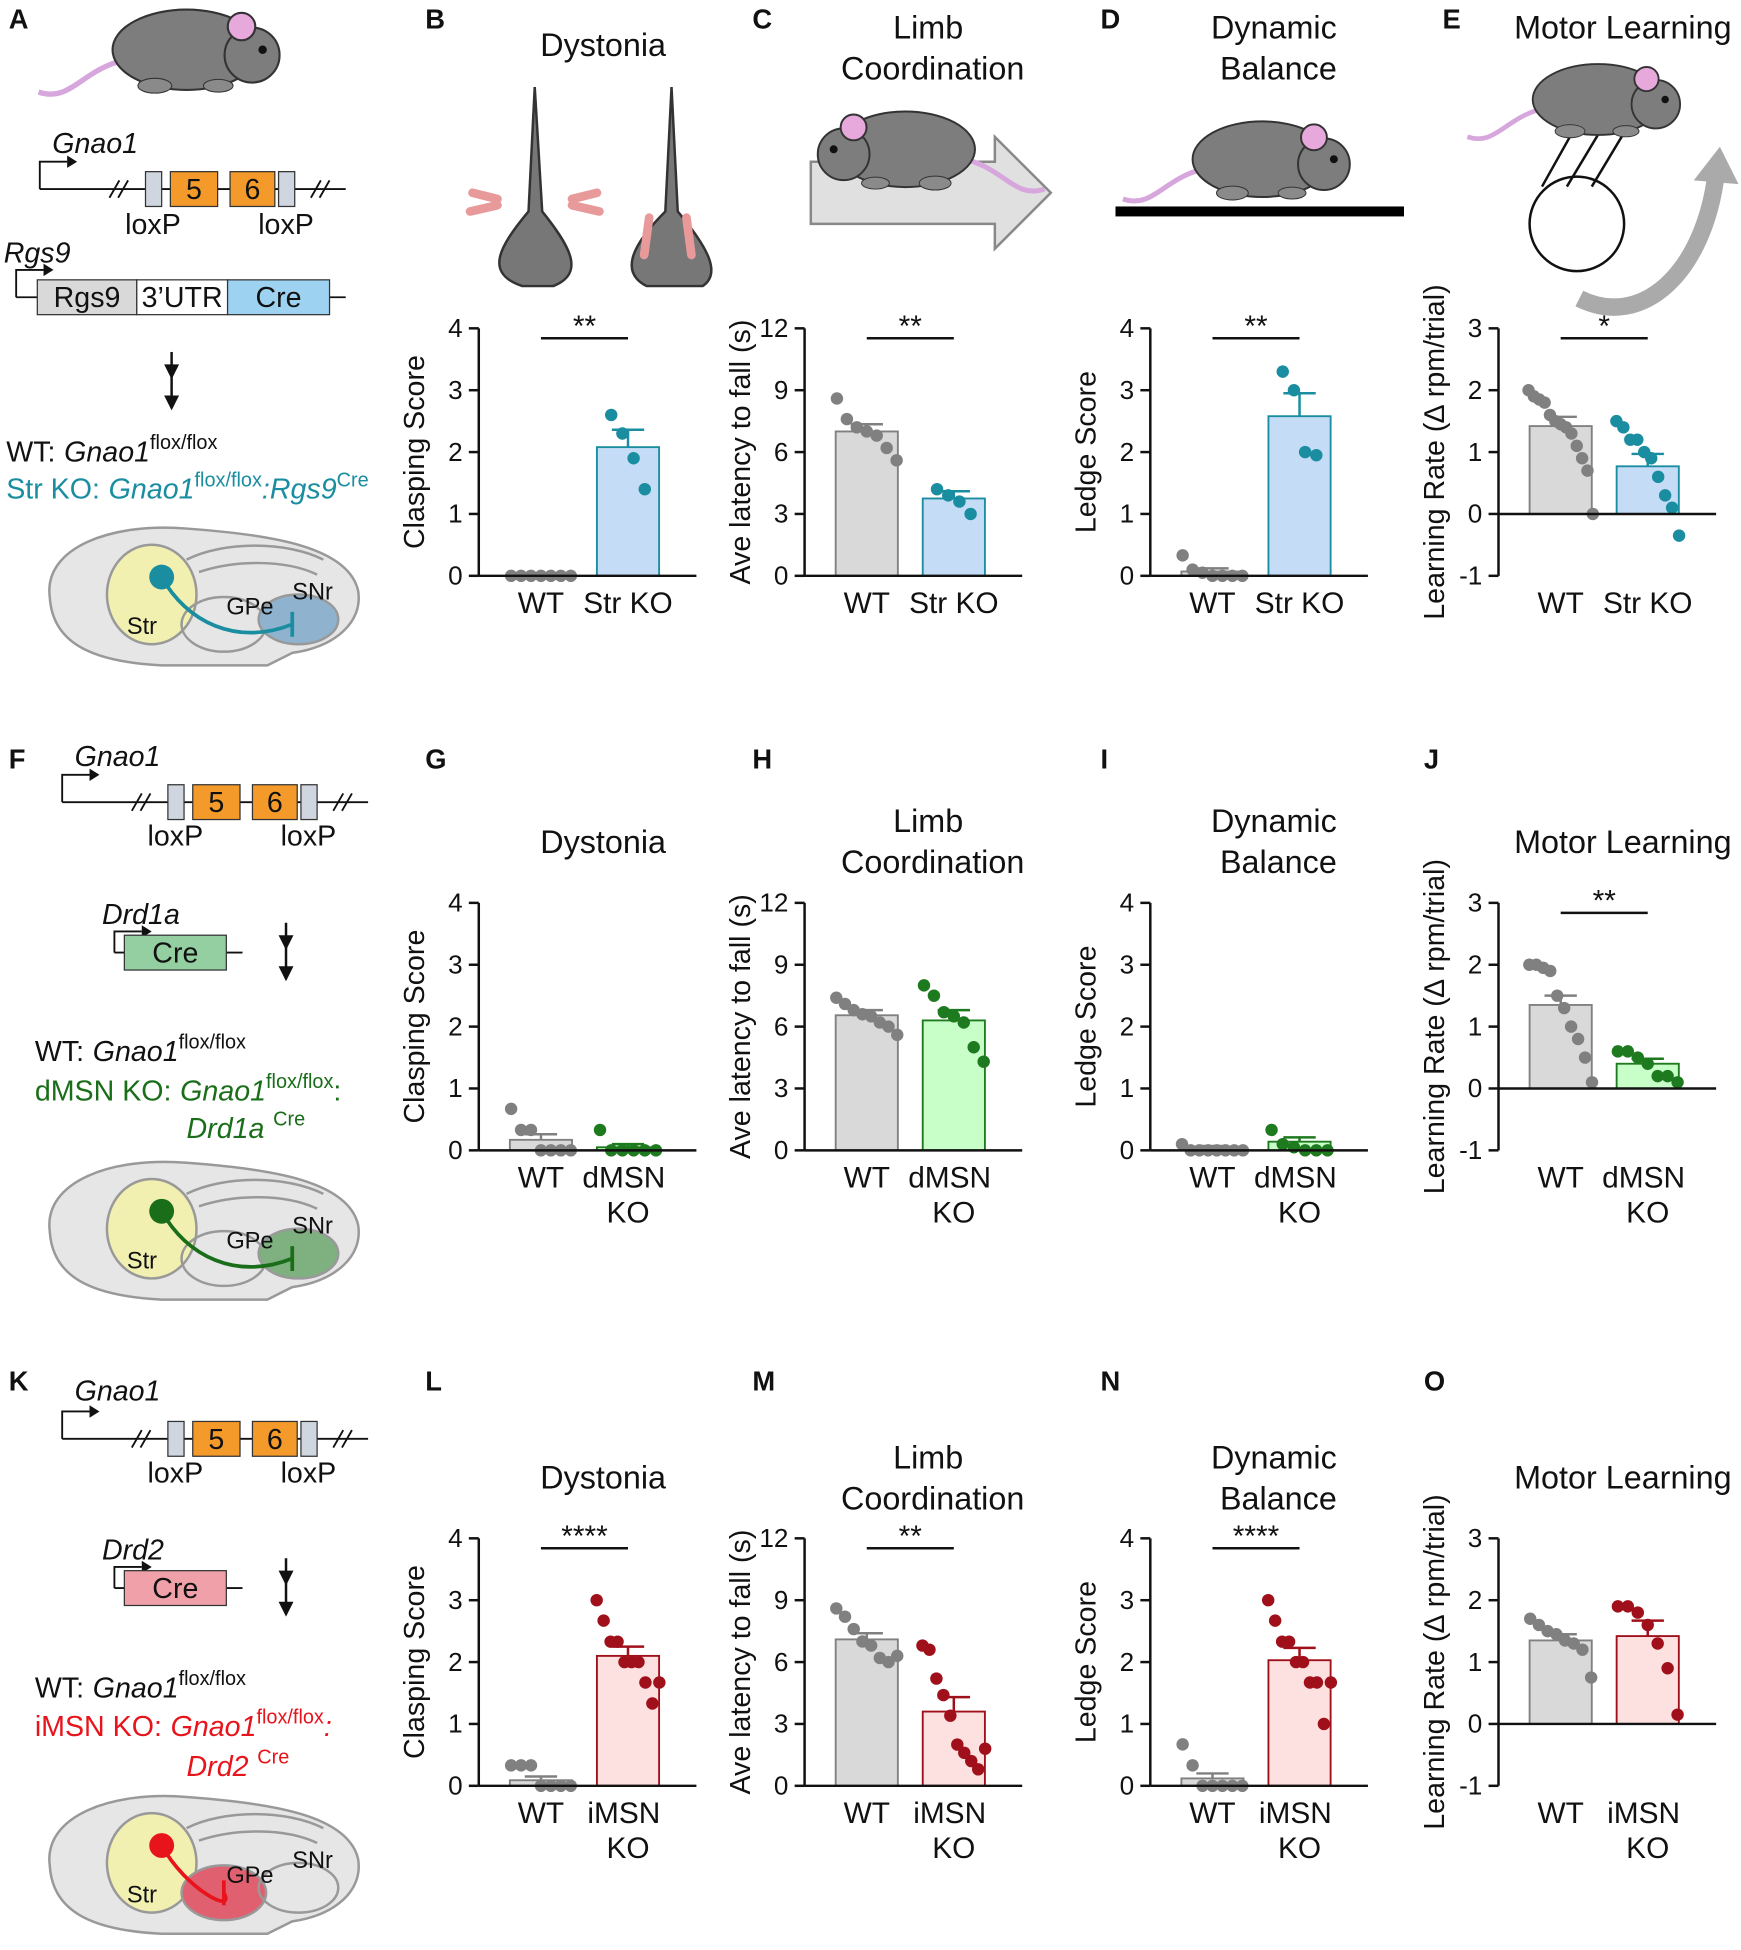  Describe the element at coordinates (162, 1845) in the screenshot. I see `neuron` at that location.